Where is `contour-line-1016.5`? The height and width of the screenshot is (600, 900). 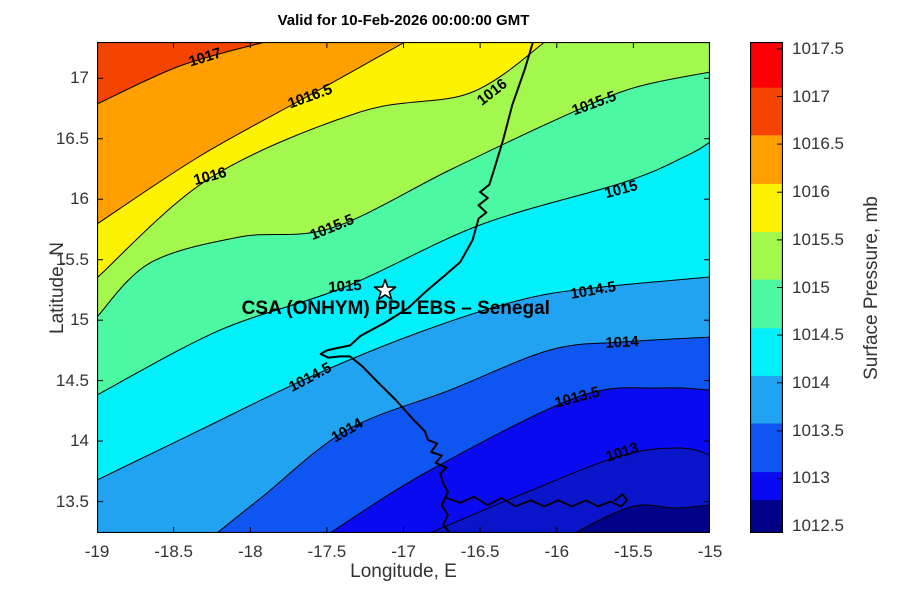 contour-line-1016.5 is located at coordinates (251, 133).